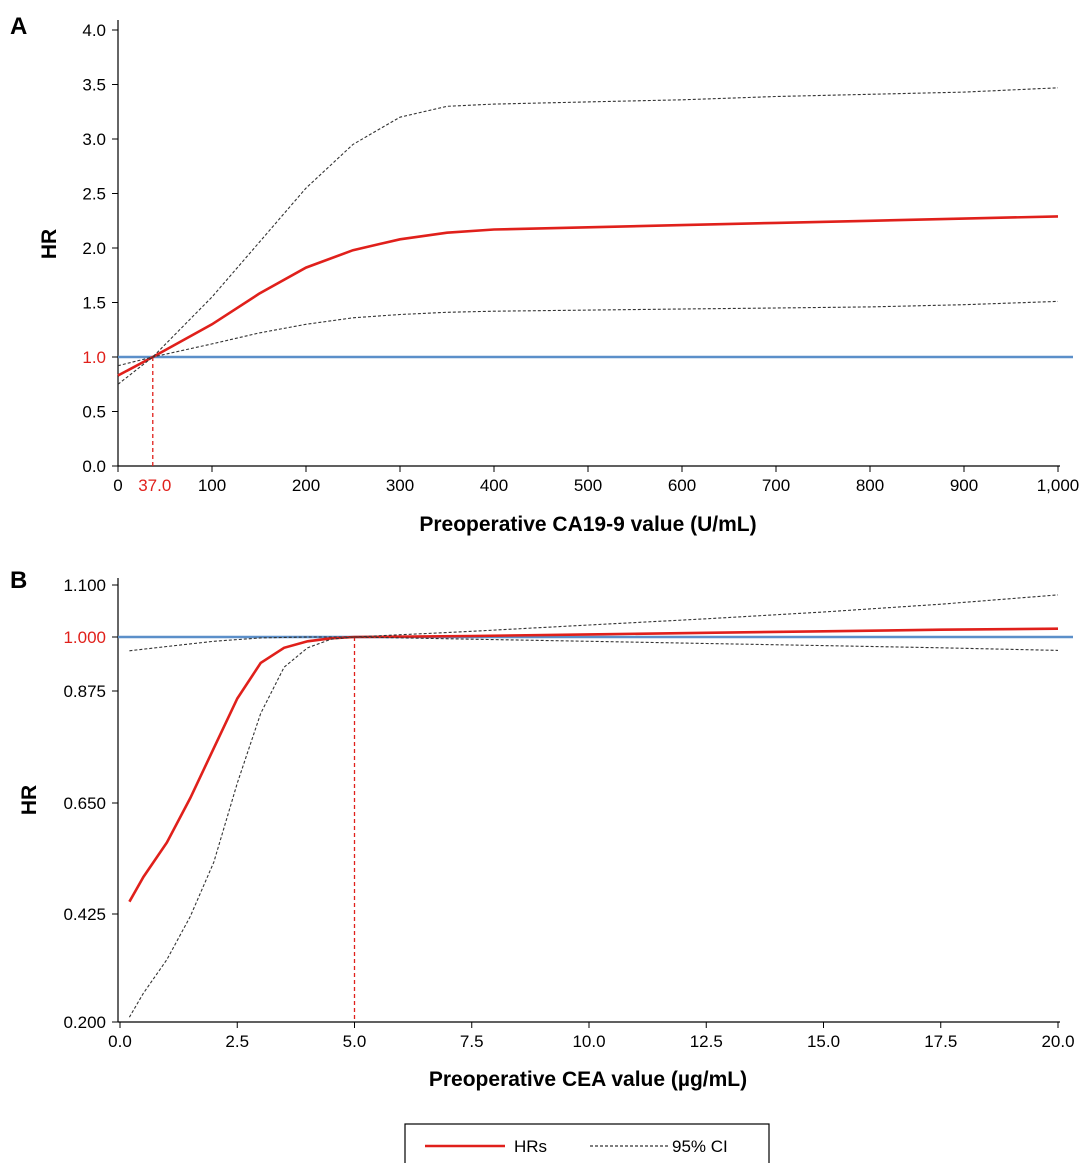 The height and width of the screenshot is (1163, 1083). I want to click on panel-a-x-tick-label: 1,000, so click(1058, 485).